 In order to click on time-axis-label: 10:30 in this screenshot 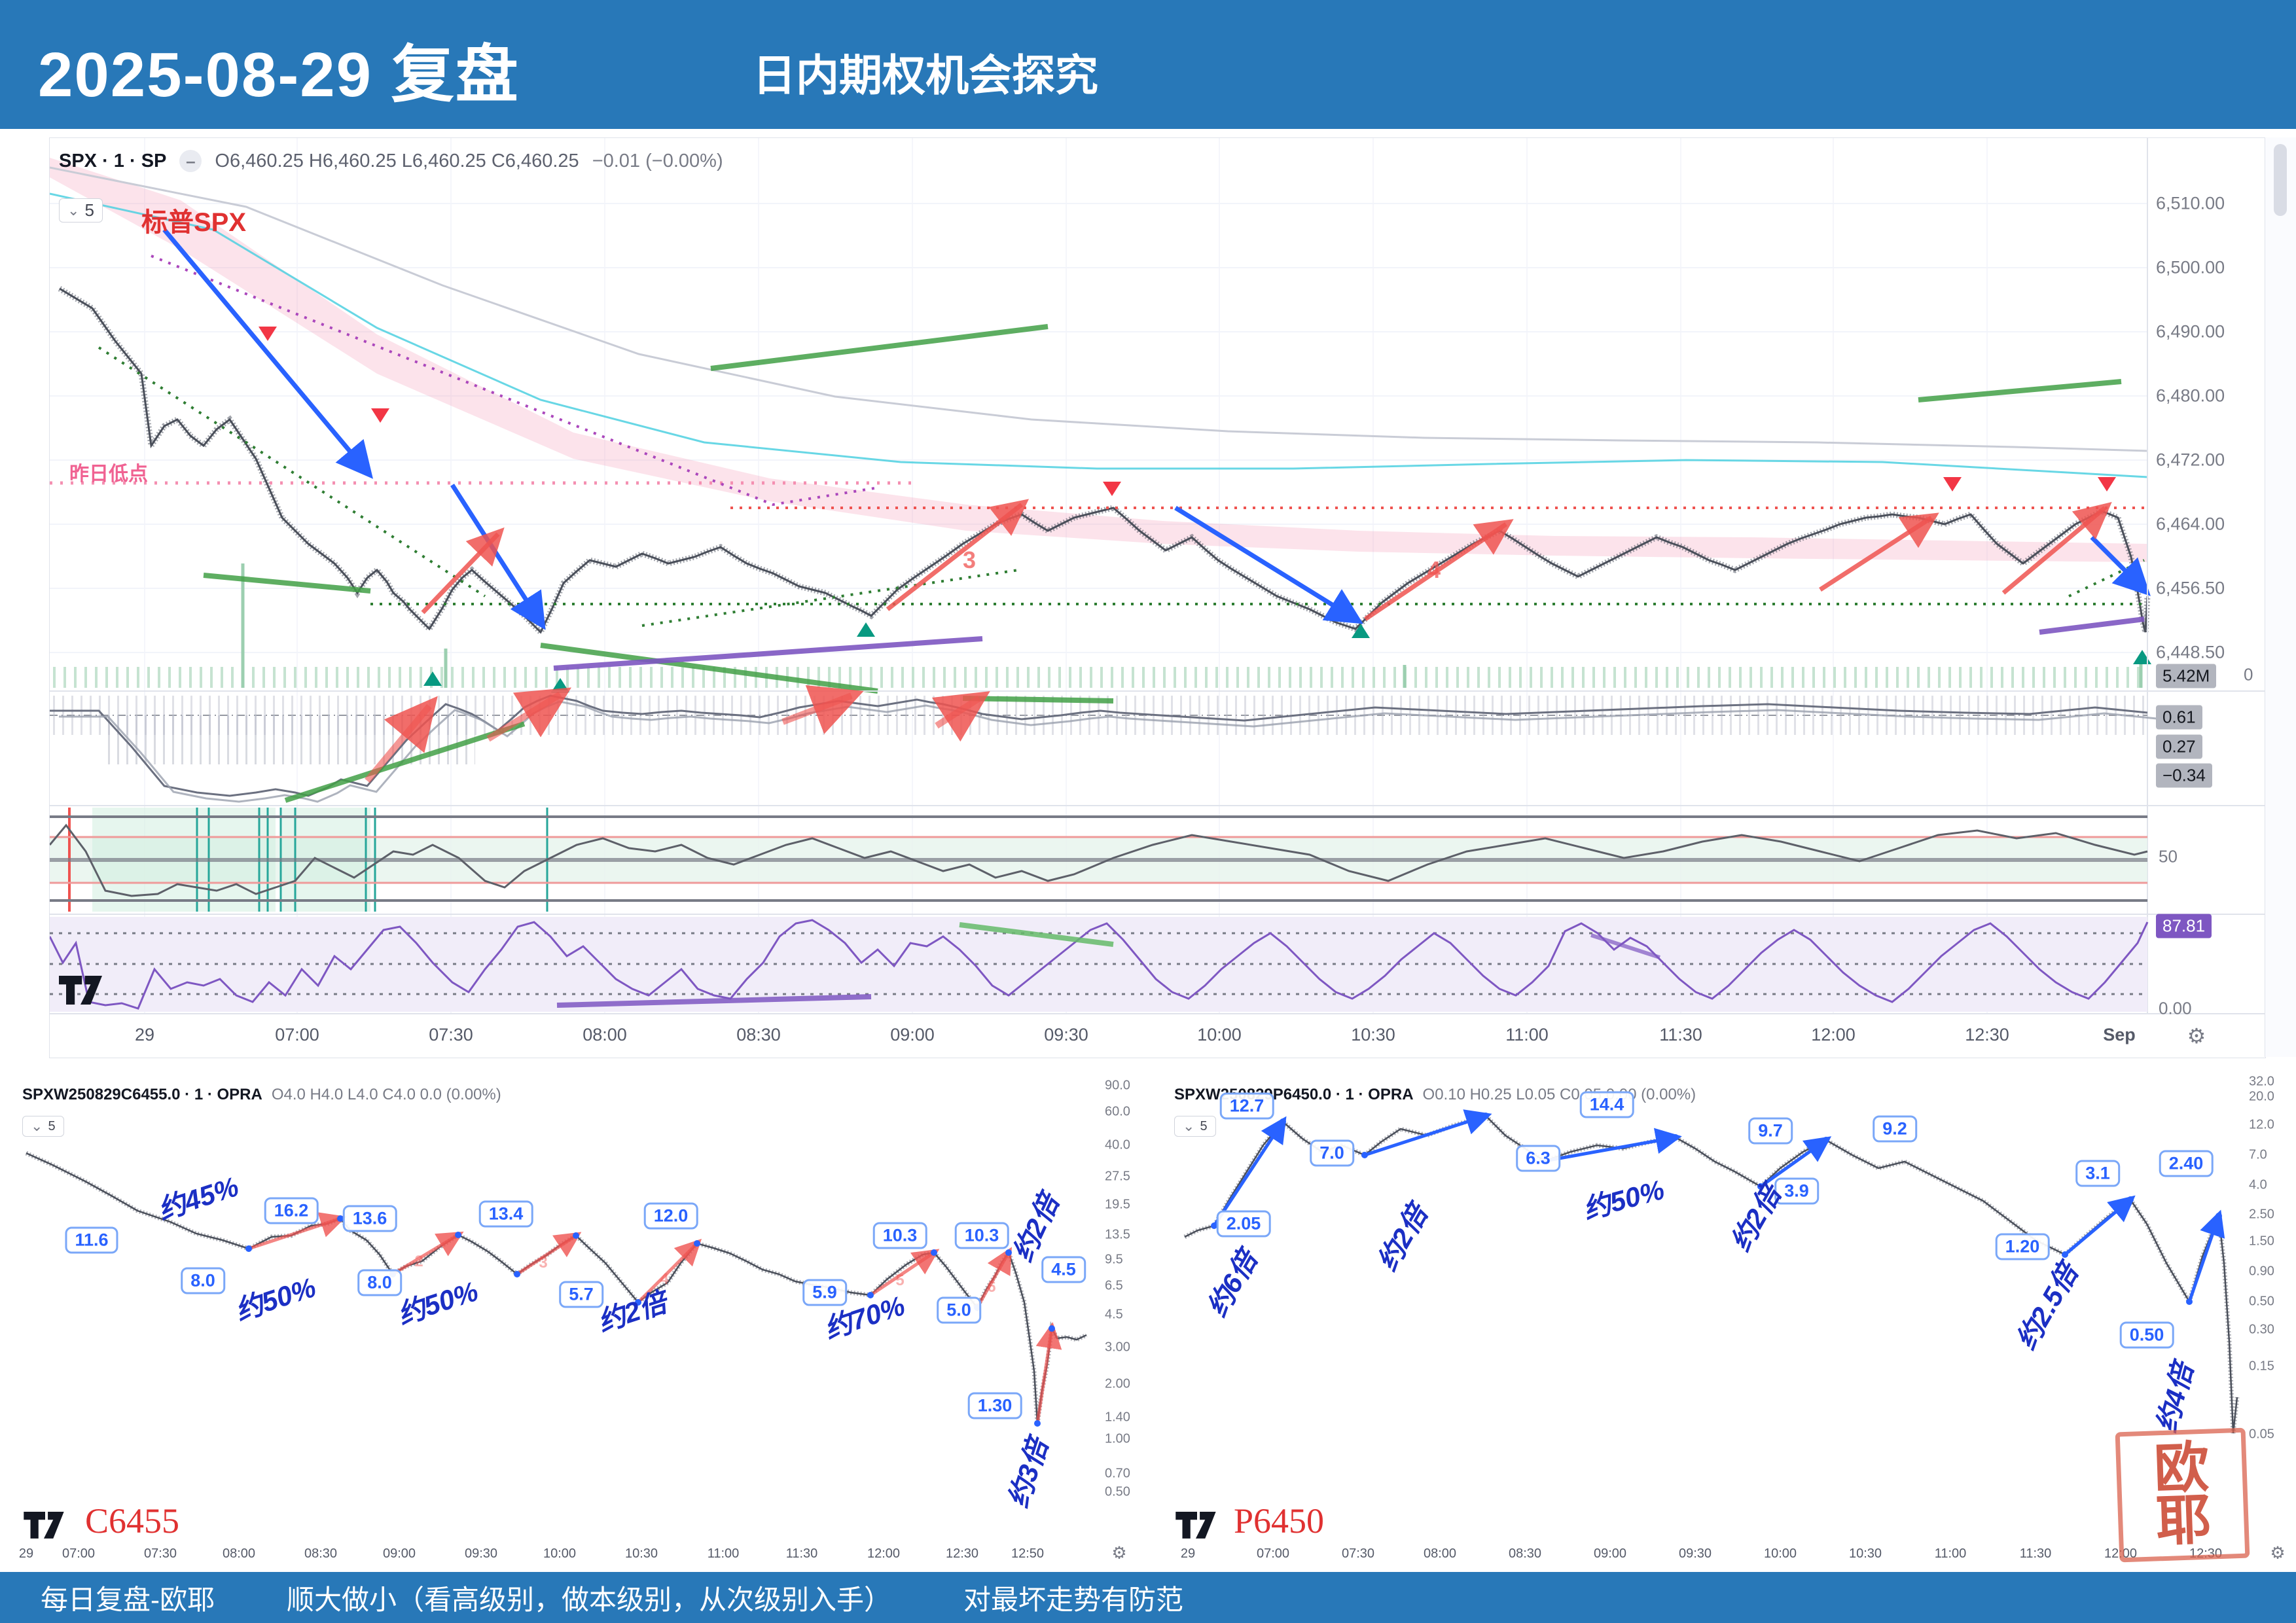, I will do `click(1373, 1034)`.